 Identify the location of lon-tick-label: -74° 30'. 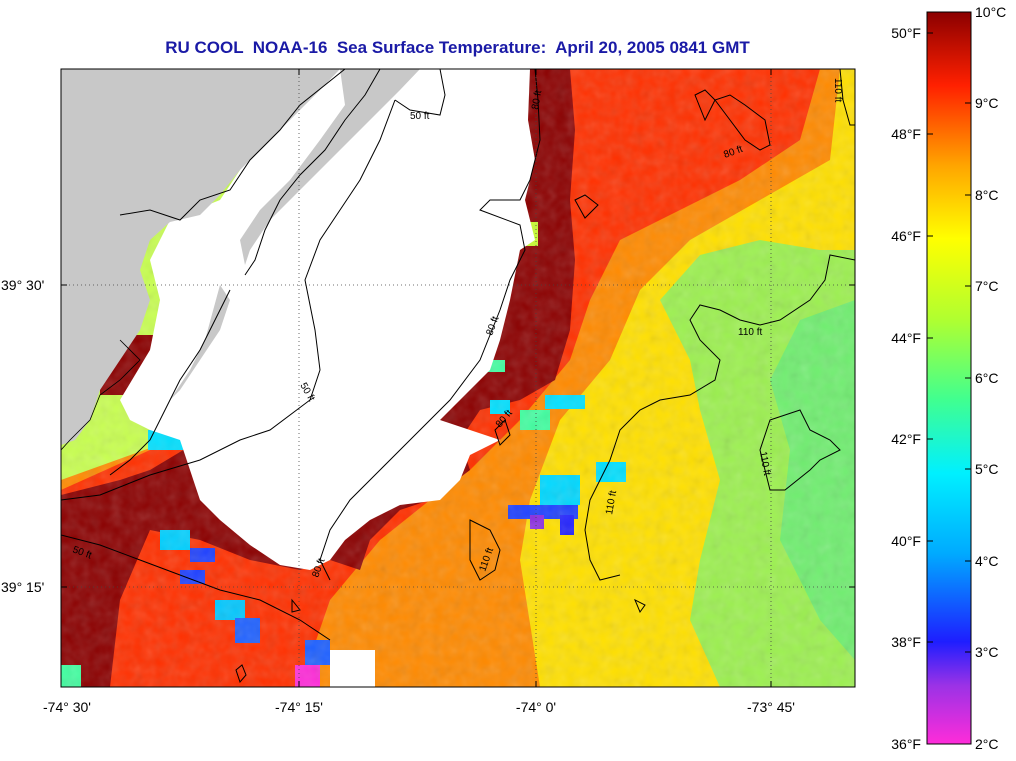
(67, 707).